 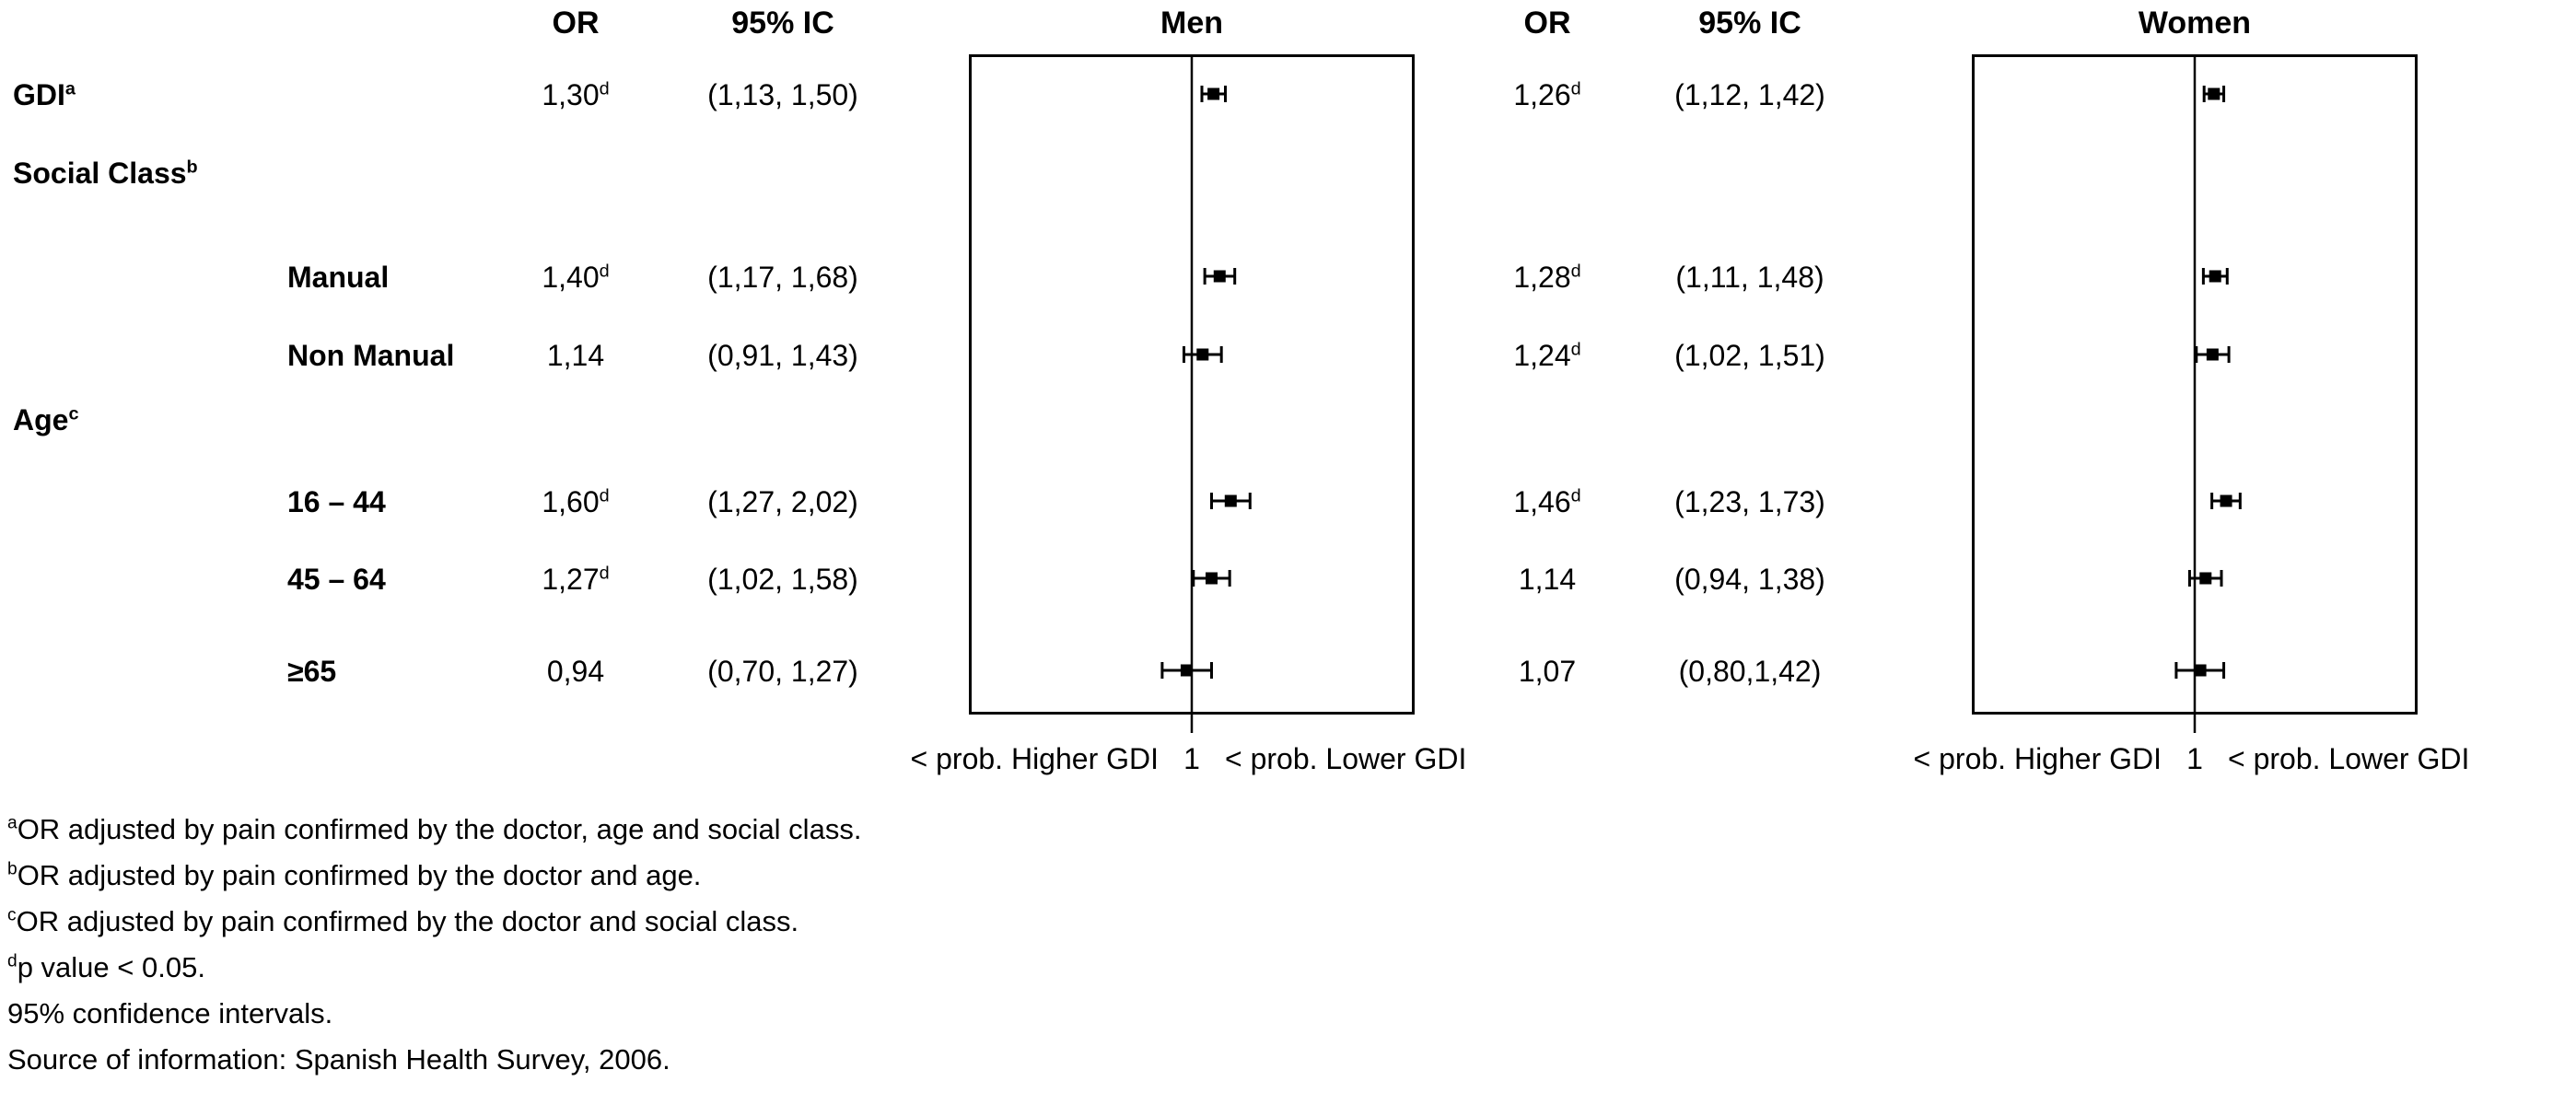 What do you see at coordinates (1749, 355) in the screenshot?
I see `women-ci-value: (1,02, 1,51)` at bounding box center [1749, 355].